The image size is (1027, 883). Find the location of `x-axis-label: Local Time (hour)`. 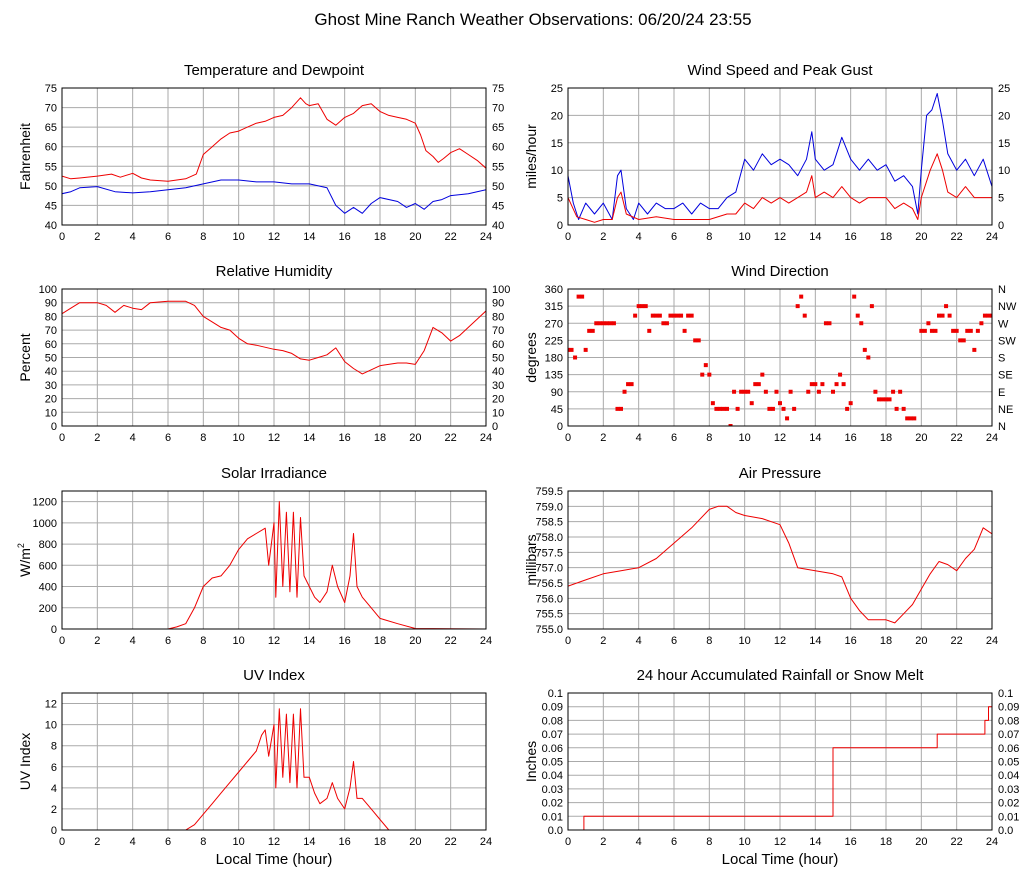

x-axis-label: Local Time (hour) is located at coordinates (780, 859).